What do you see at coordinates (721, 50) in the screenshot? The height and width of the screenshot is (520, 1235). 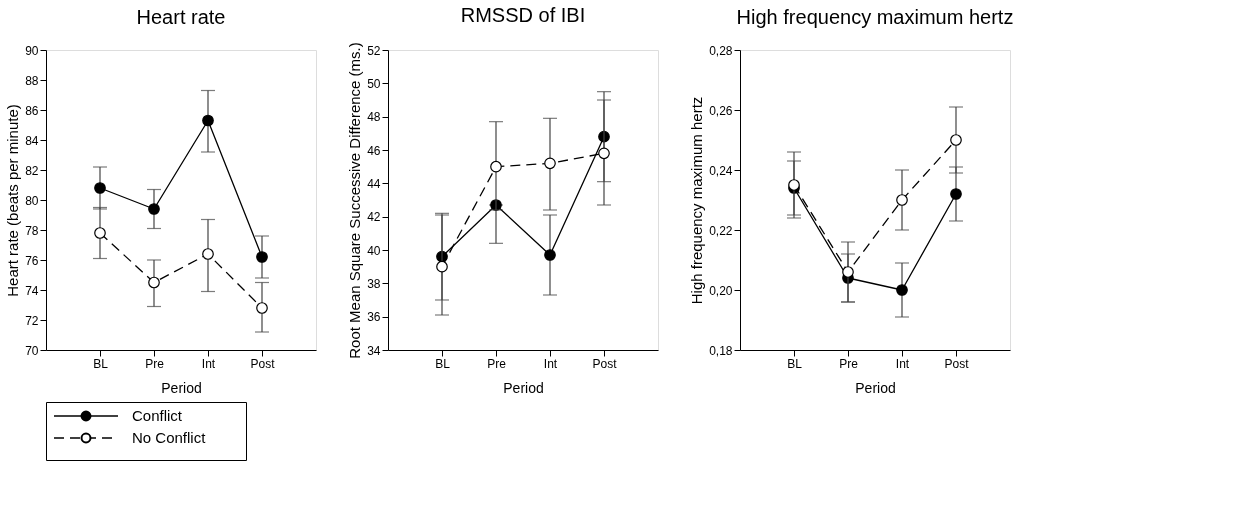 I see `y-tick-label: 0,28` at bounding box center [721, 50].